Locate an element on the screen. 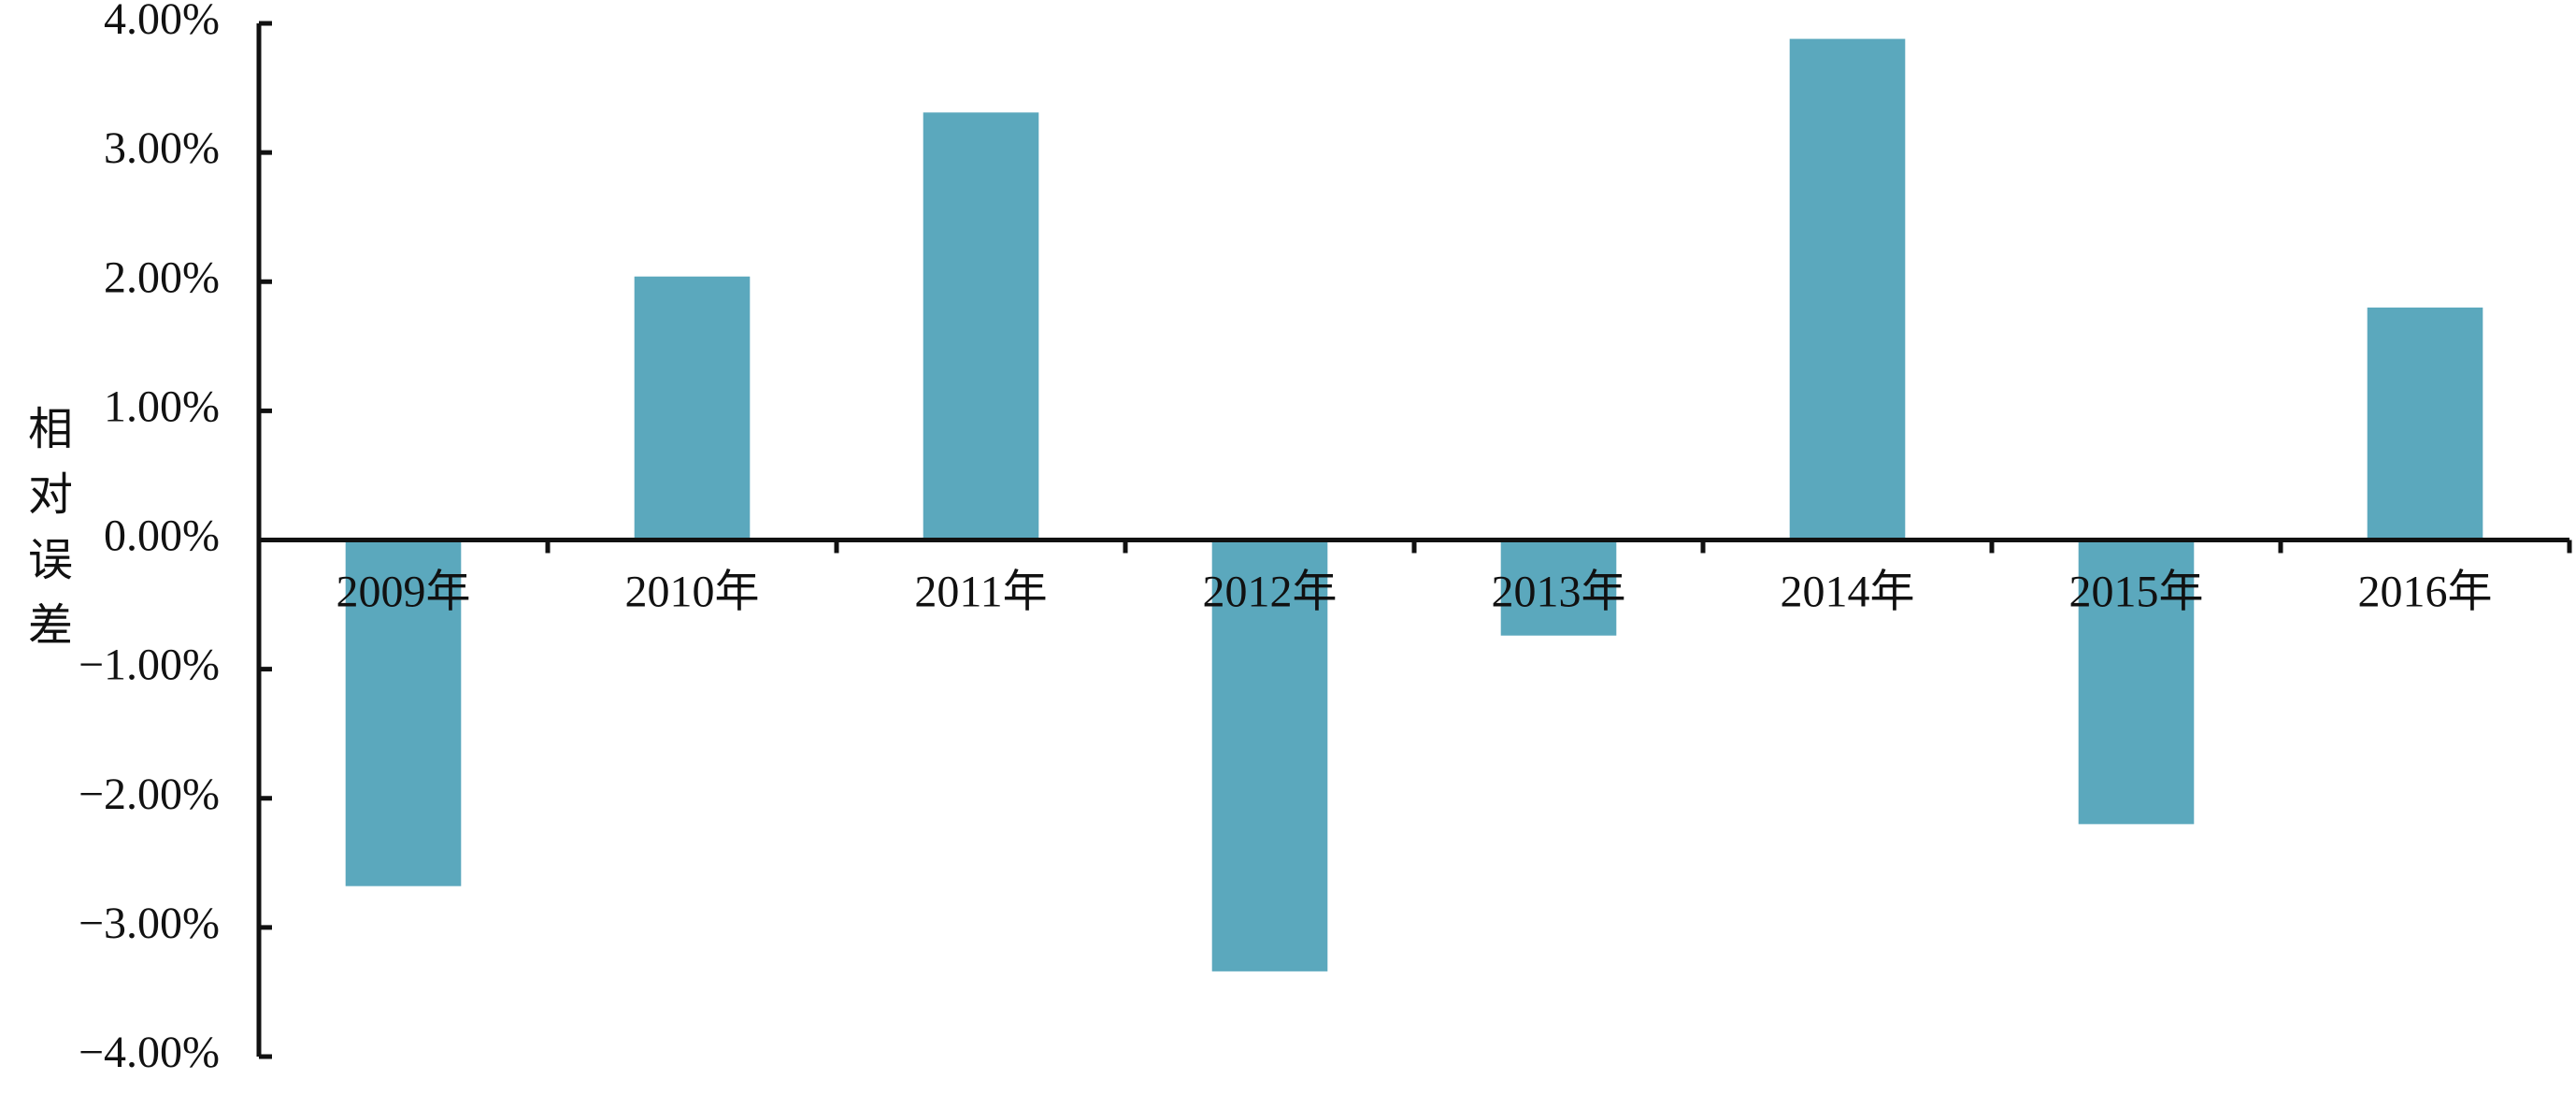 This screenshot has height=1094, width=2576. y-tick-label: −1.00% is located at coordinates (149, 665).